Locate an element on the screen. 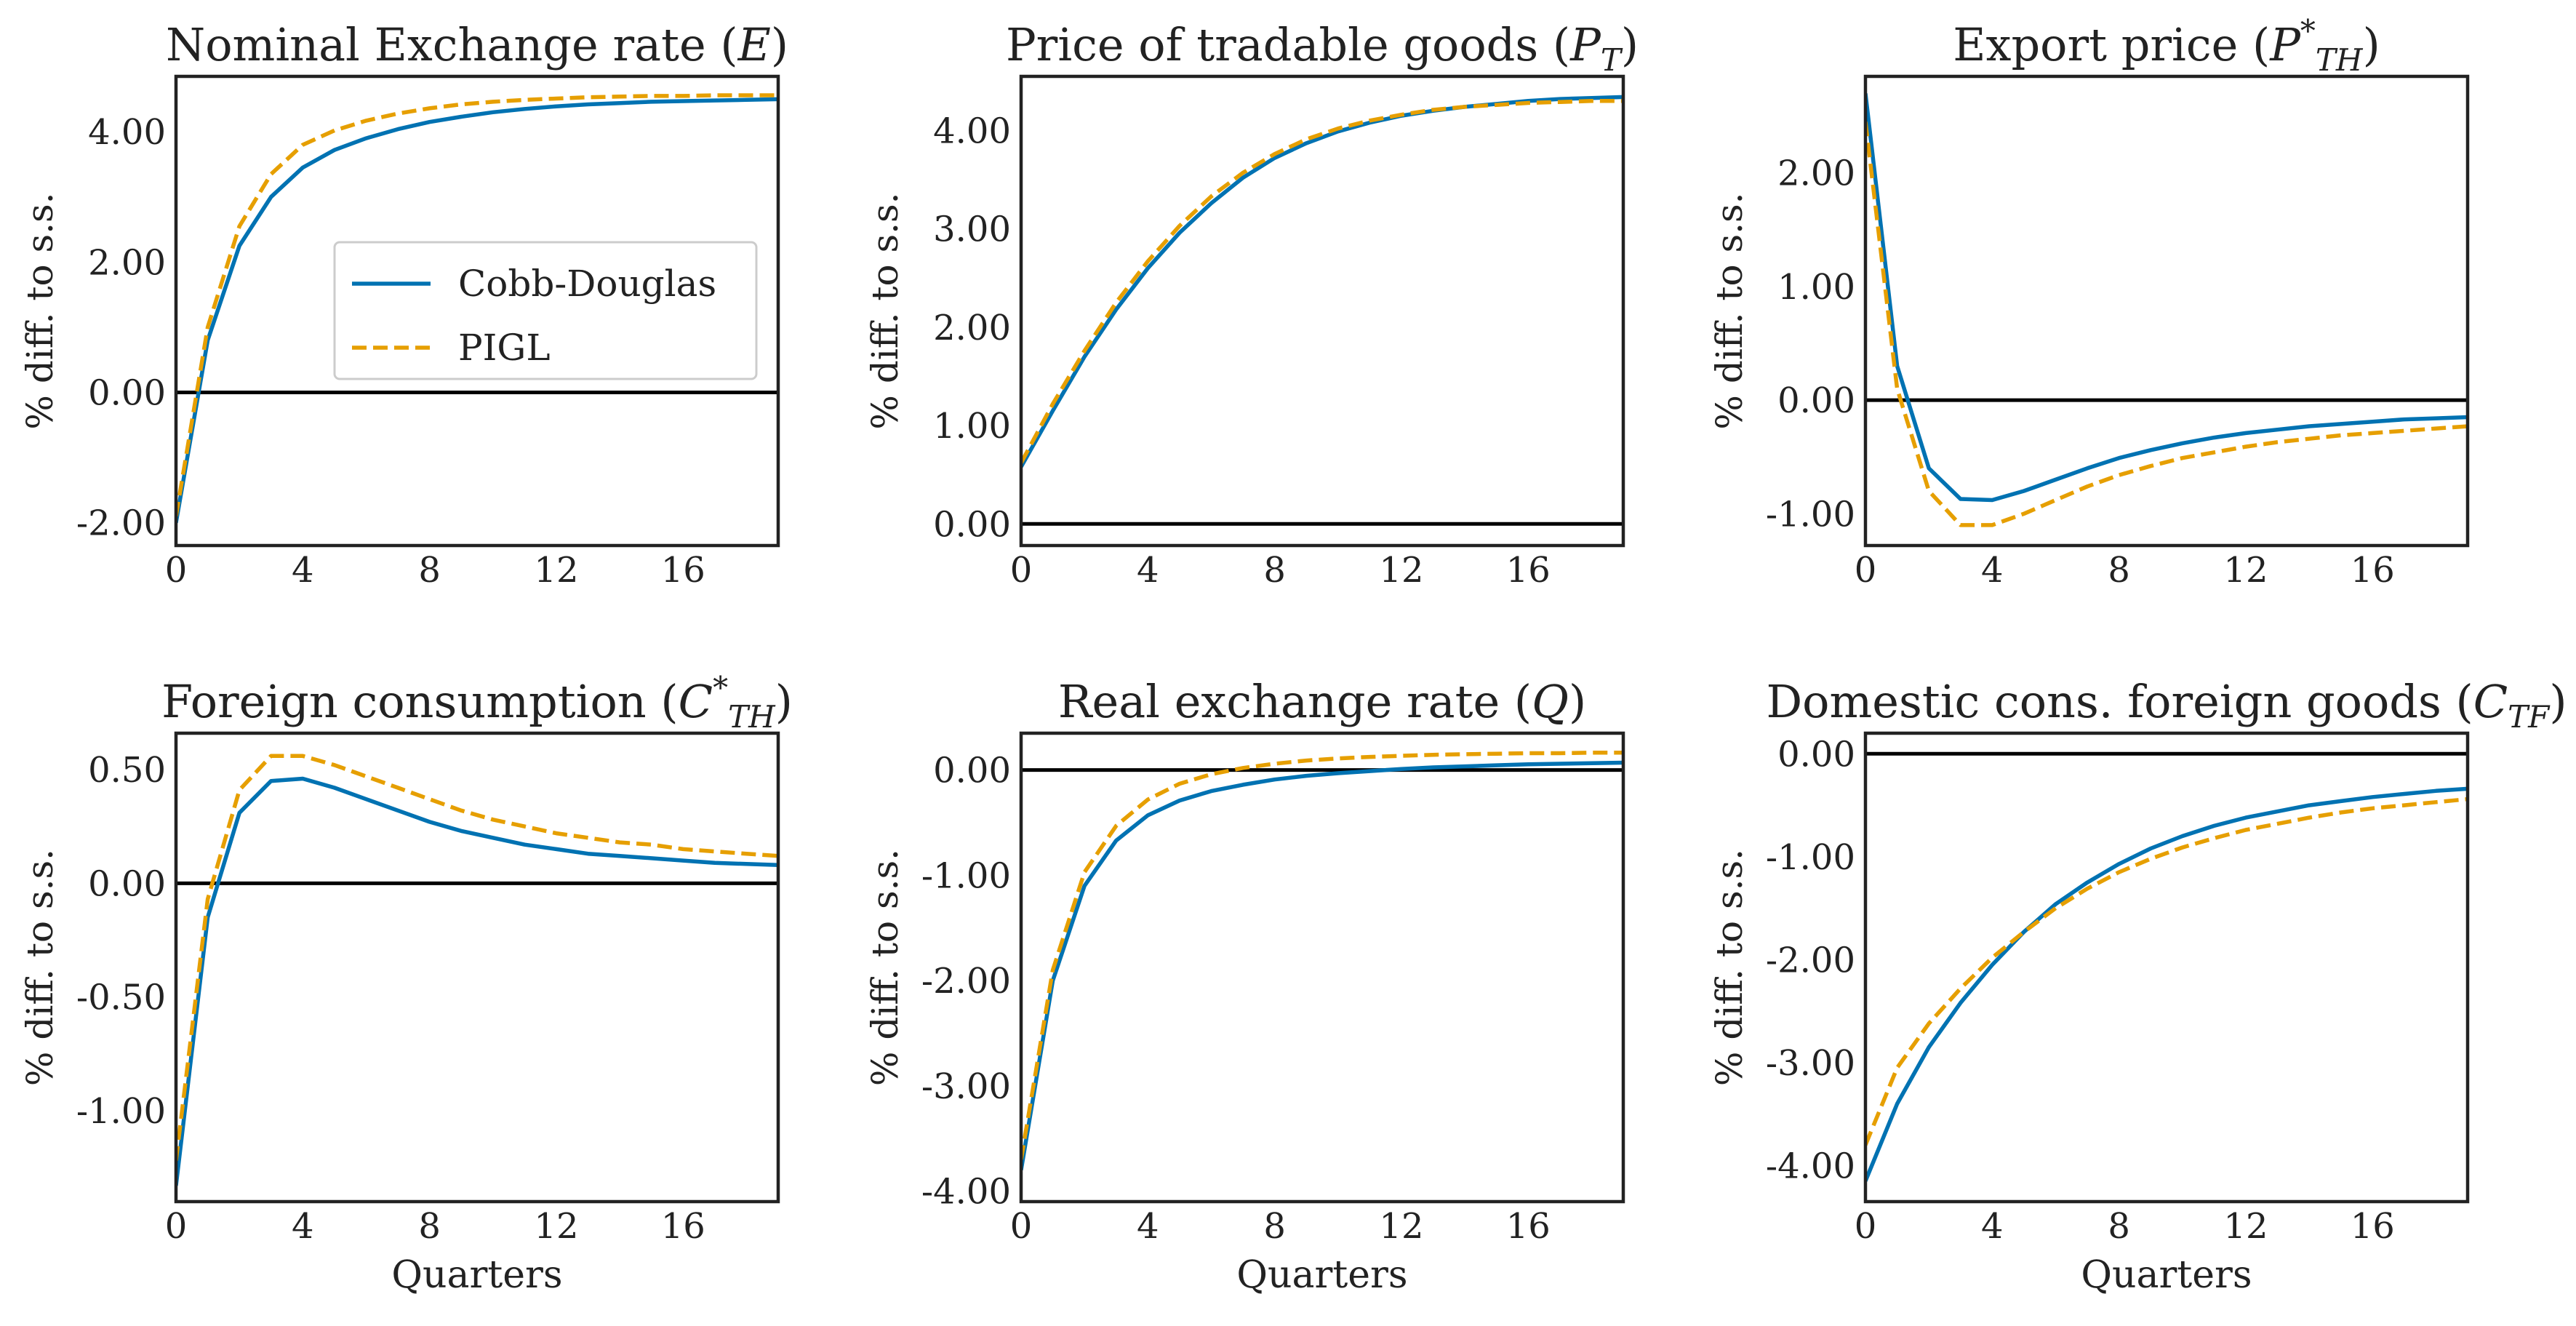 This screenshot has height=1326, width=2576. y-tick-label: -0.50 is located at coordinates (121, 998).